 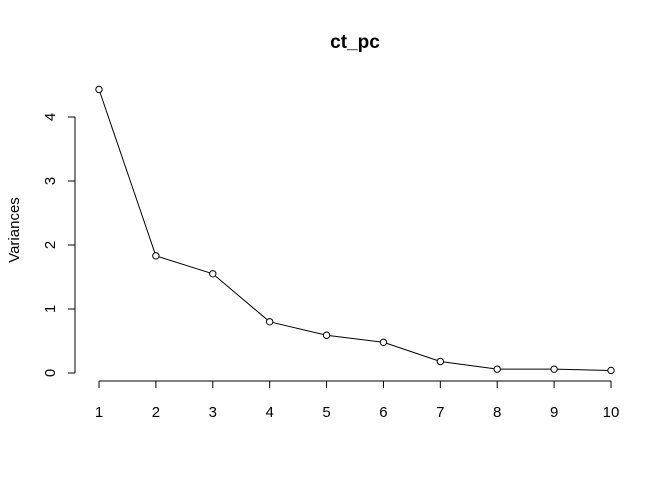 I want to click on y-tick-label: 2, so click(x=50, y=245).